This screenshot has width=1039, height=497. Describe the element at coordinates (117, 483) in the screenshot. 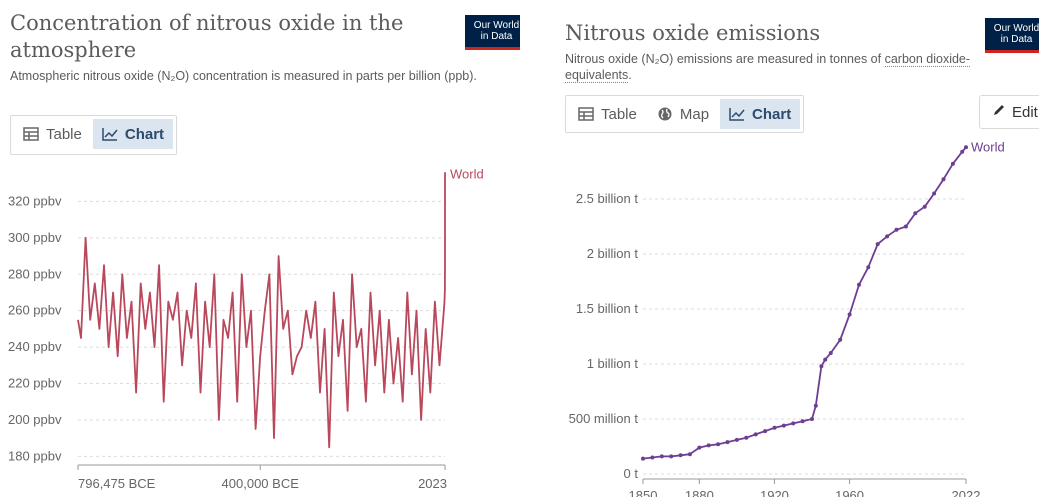

I see `x-tick-label: 796,475 BCE` at that location.